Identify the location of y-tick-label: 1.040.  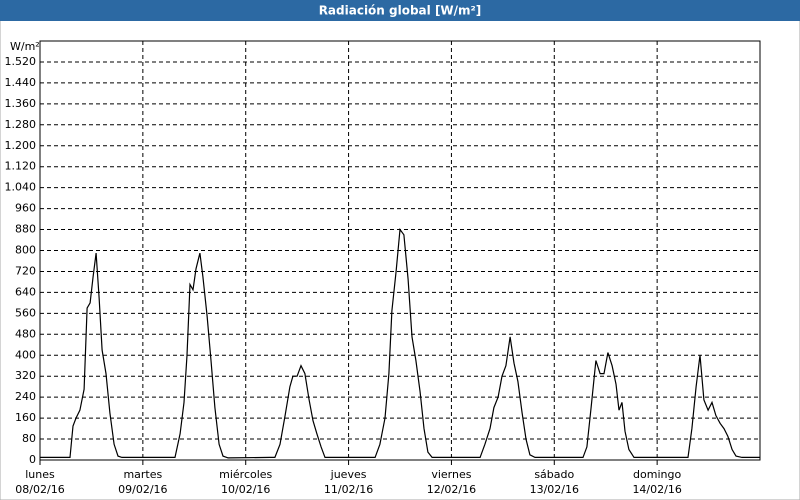
(21, 187).